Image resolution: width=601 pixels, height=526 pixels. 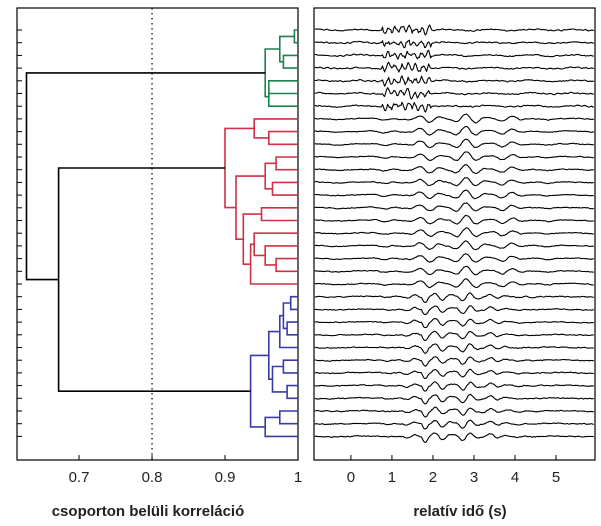 I want to click on waveform-x-tick-label: 4, so click(x=515, y=477).